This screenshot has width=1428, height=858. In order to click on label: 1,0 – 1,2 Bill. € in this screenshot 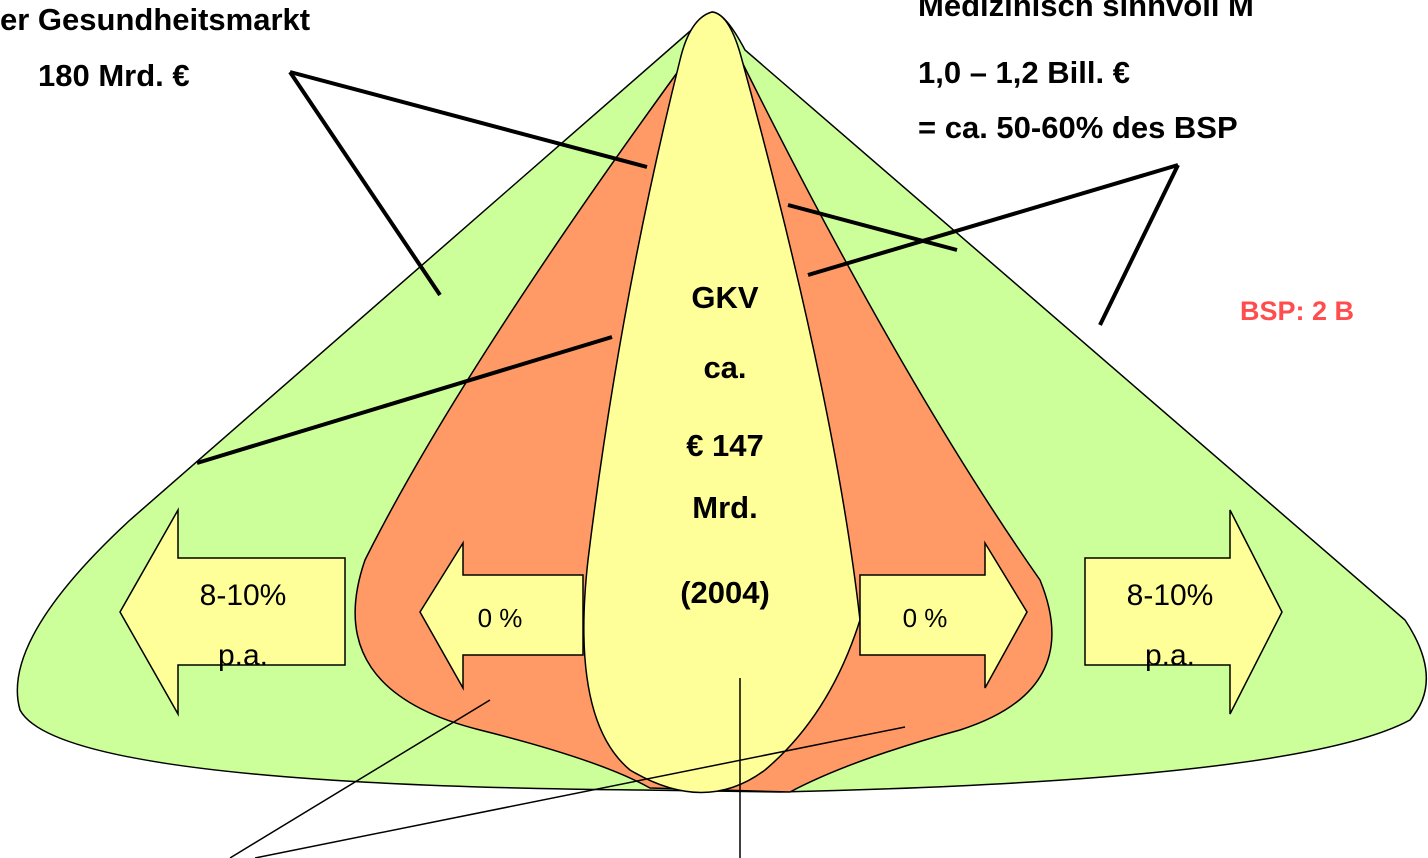, I will do `click(1024, 72)`.